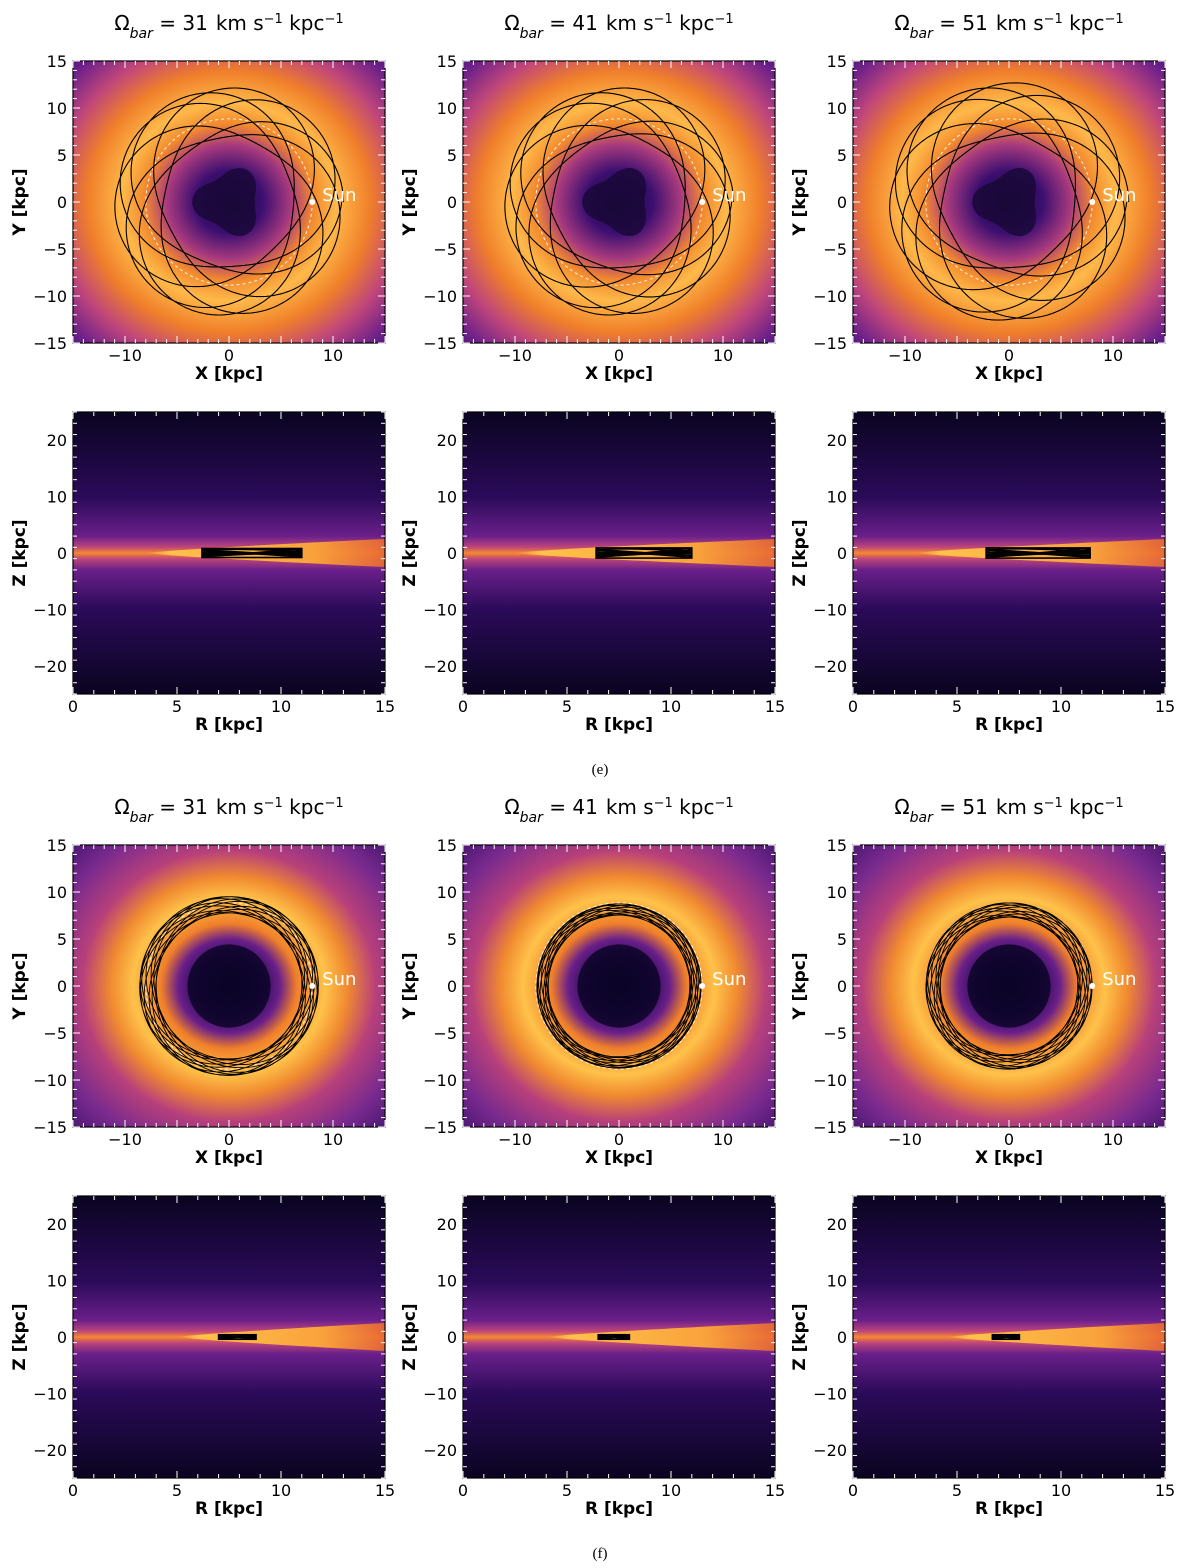 Image resolution: width=1200 pixels, height=1568 pixels. I want to click on title-unit: km s, so click(240, 807).